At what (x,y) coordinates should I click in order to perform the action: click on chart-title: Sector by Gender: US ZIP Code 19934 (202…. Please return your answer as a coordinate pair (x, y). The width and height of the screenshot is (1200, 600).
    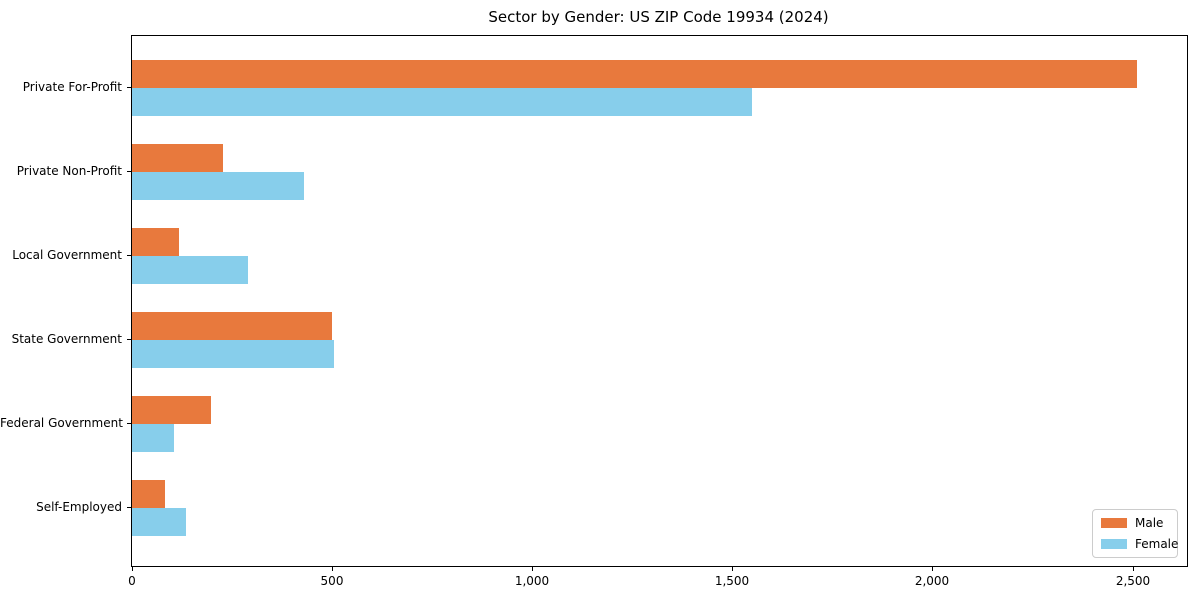
    Looking at the image, I should click on (658, 17).